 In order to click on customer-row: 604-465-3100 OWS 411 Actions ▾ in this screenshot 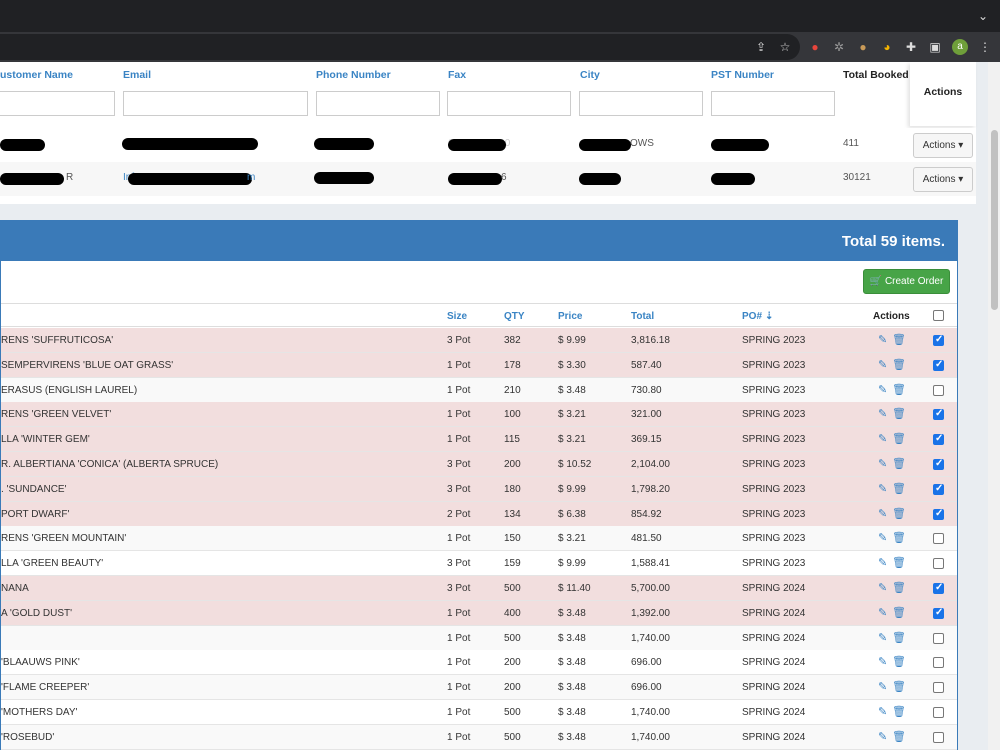, I will do `click(488, 145)`.